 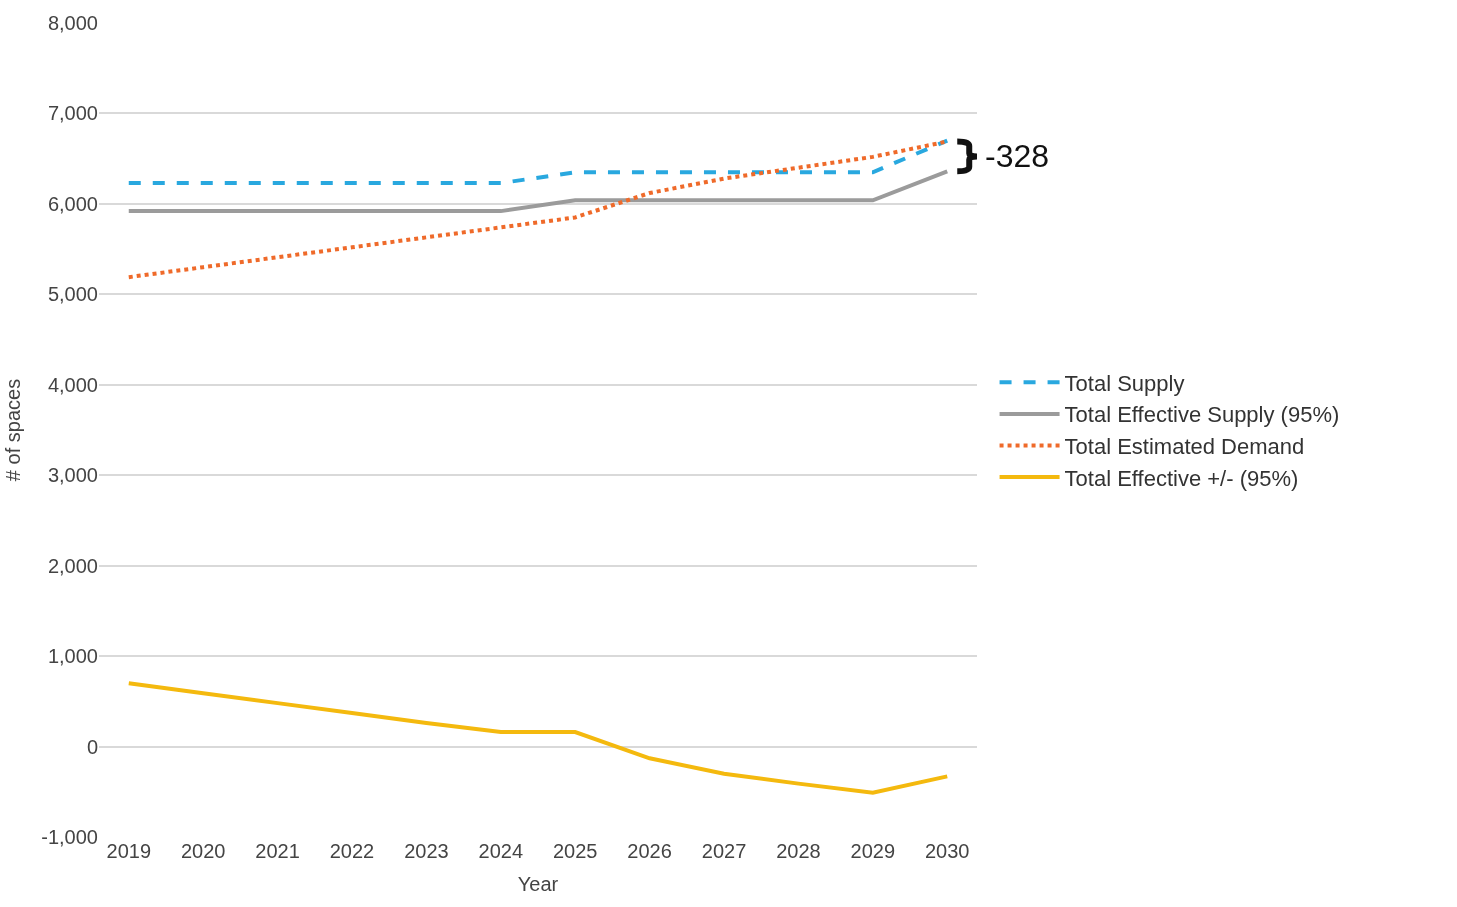 I want to click on y-tick-label: 5,000, so click(x=72, y=294).